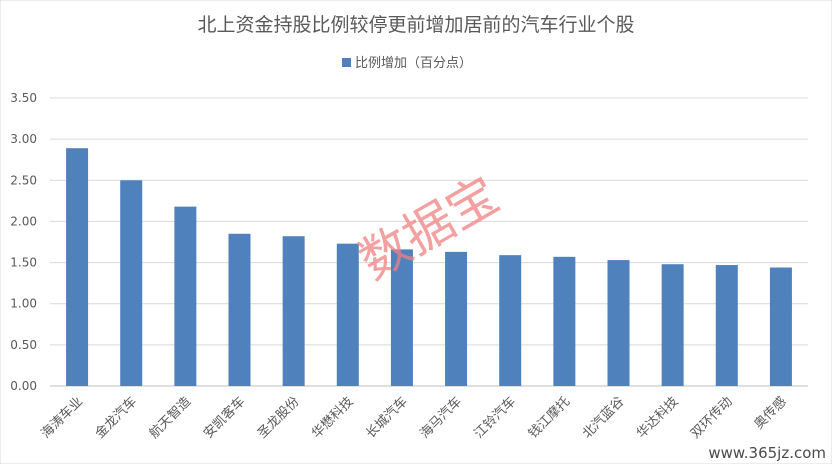 The height and width of the screenshot is (464, 832). What do you see at coordinates (413, 63) in the screenshot?
I see `legend-label: 比例增加（百分点）` at bounding box center [413, 63].